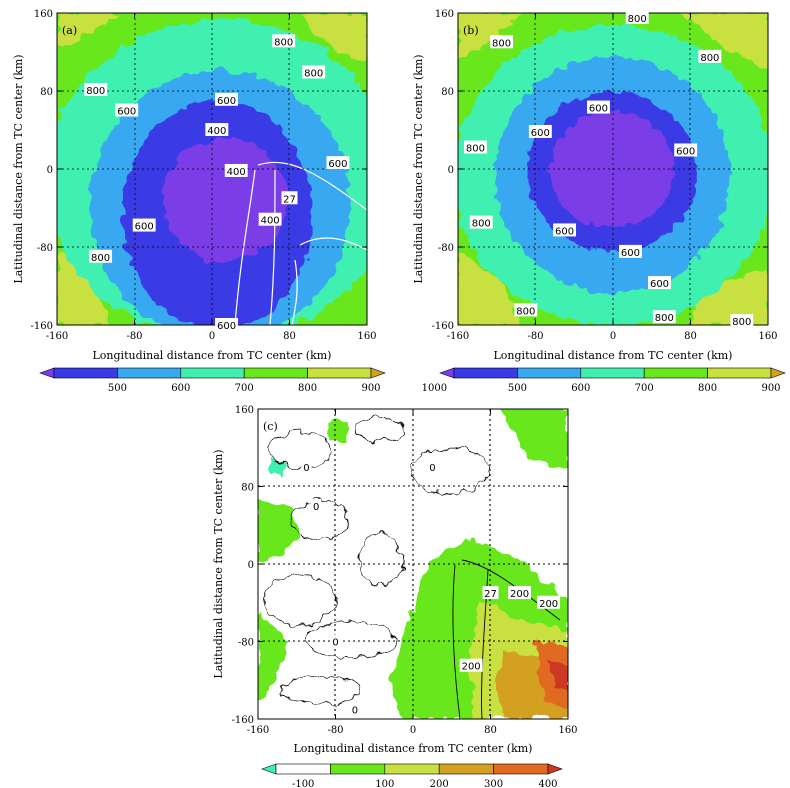 This screenshot has width=790, height=788. Describe the element at coordinates (613, 336) in the screenshot. I see `panel-b-xtick-label: 0` at that location.